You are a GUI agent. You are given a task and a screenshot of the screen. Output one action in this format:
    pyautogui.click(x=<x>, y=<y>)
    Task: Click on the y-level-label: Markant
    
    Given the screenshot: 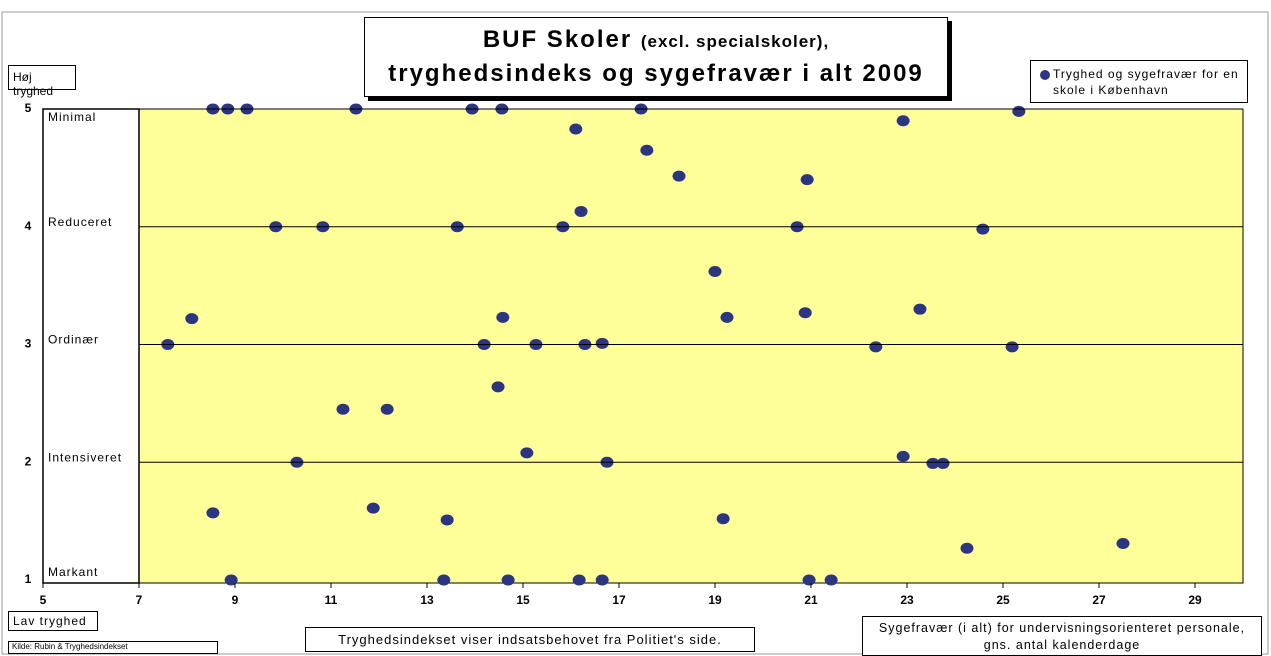 What is the action you would take?
    pyautogui.click(x=73, y=572)
    